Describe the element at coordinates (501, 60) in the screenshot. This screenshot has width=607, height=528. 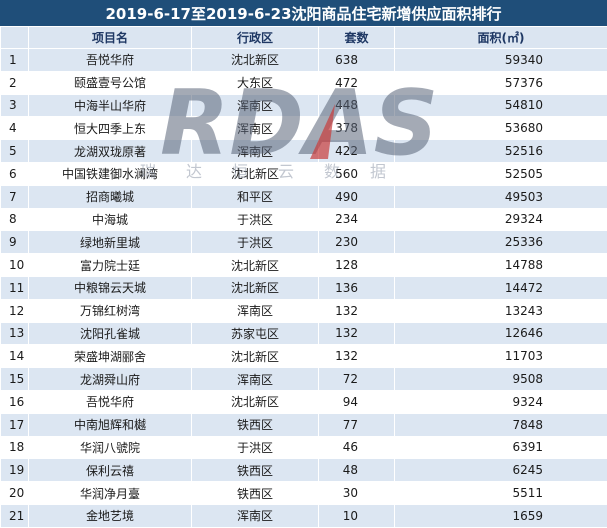
I see `area-cell: 59340` at that location.